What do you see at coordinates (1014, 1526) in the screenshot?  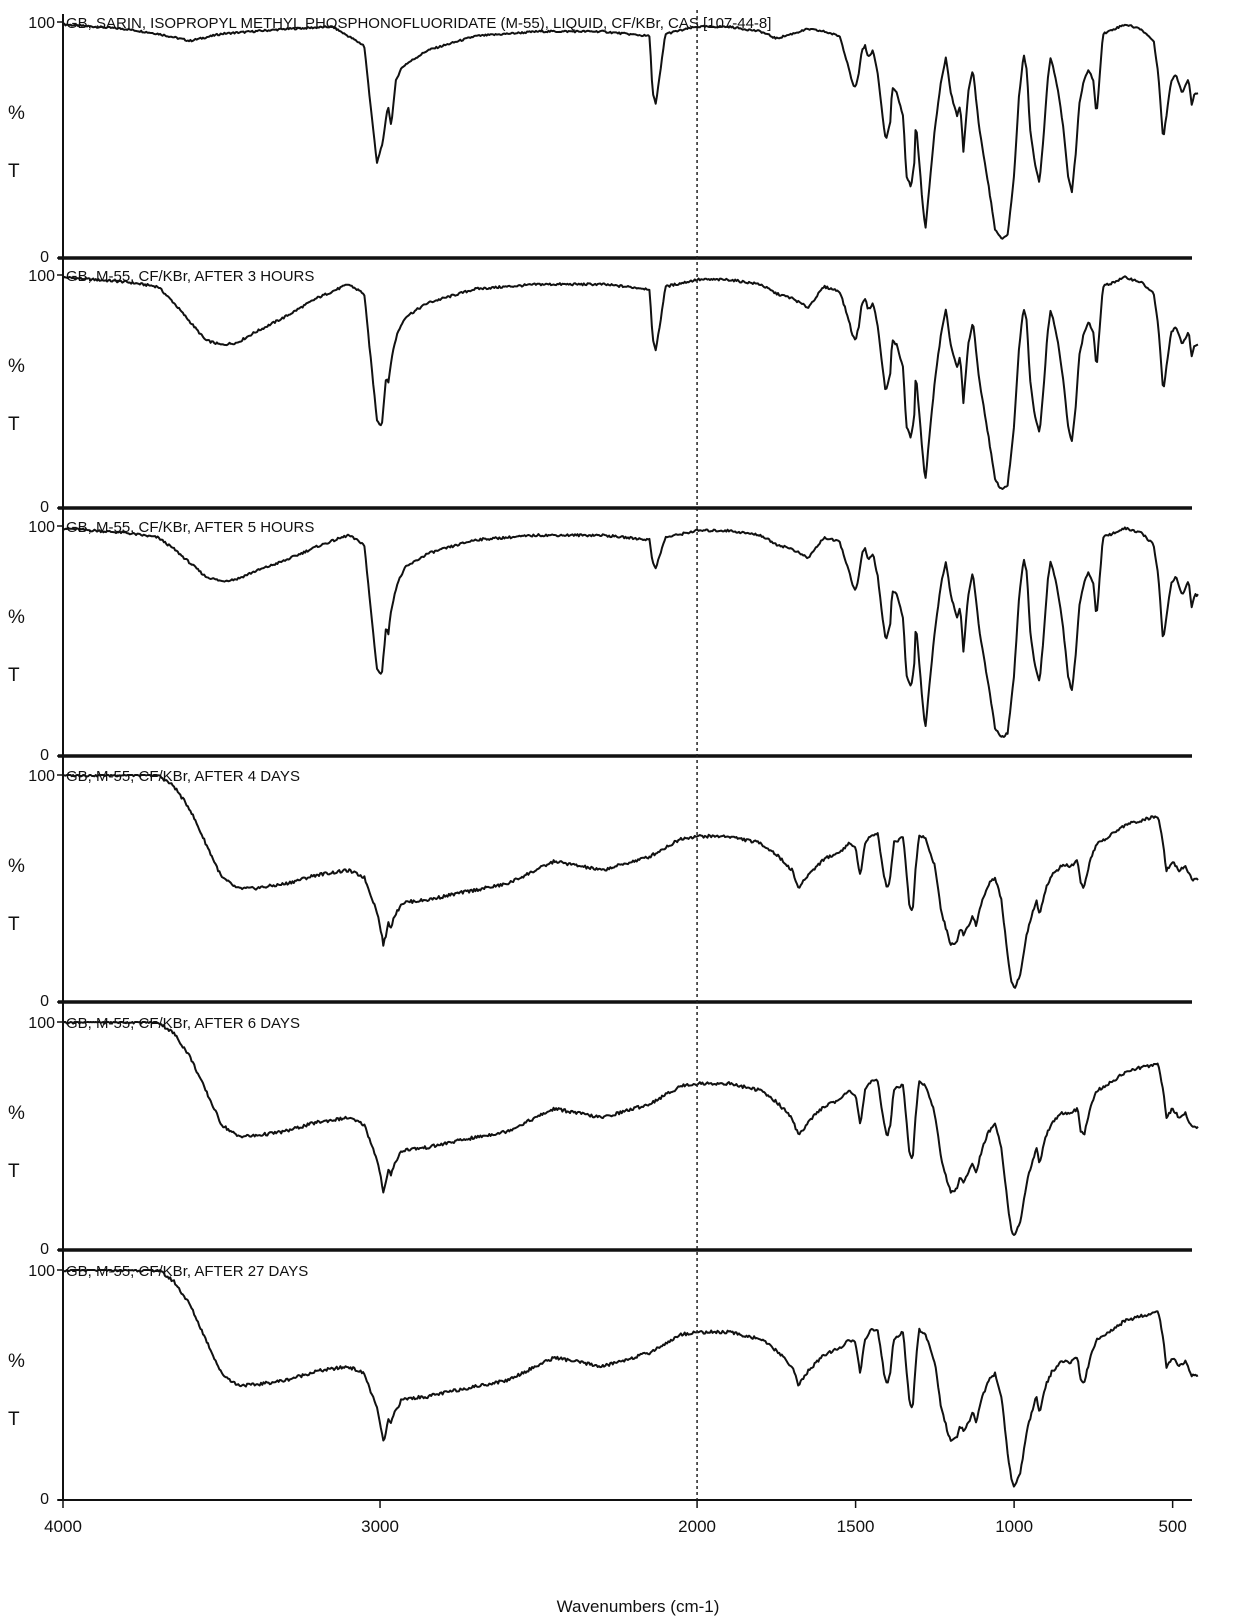 I see `x-tick-label: 1000` at bounding box center [1014, 1526].